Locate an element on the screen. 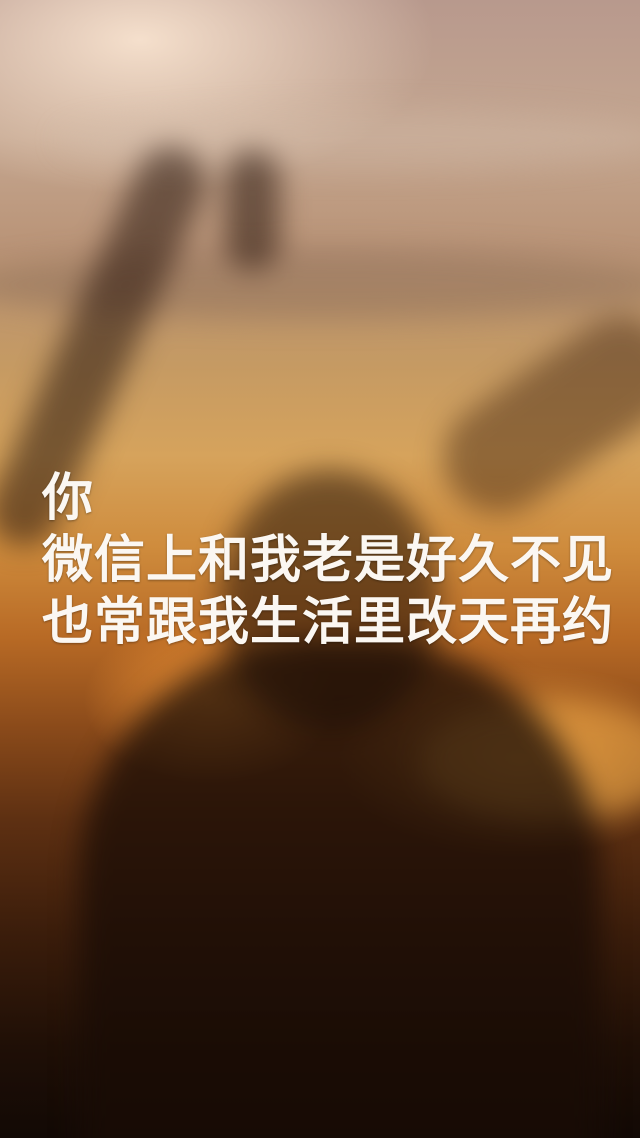 This screenshot has height=1138, width=640. caption-line-3: 也常跟我生活里改天再约 is located at coordinates (328, 622).